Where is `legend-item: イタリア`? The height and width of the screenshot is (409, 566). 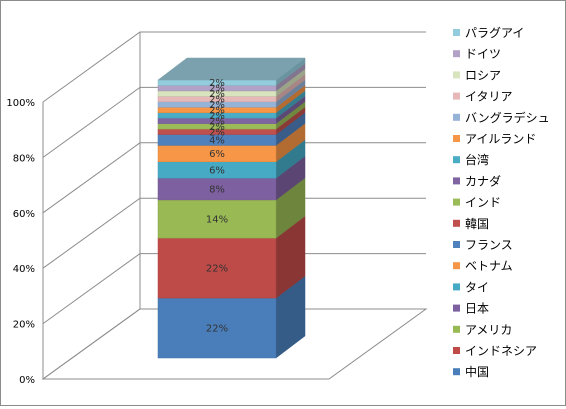 legend-item: イタリア is located at coordinates (483, 97).